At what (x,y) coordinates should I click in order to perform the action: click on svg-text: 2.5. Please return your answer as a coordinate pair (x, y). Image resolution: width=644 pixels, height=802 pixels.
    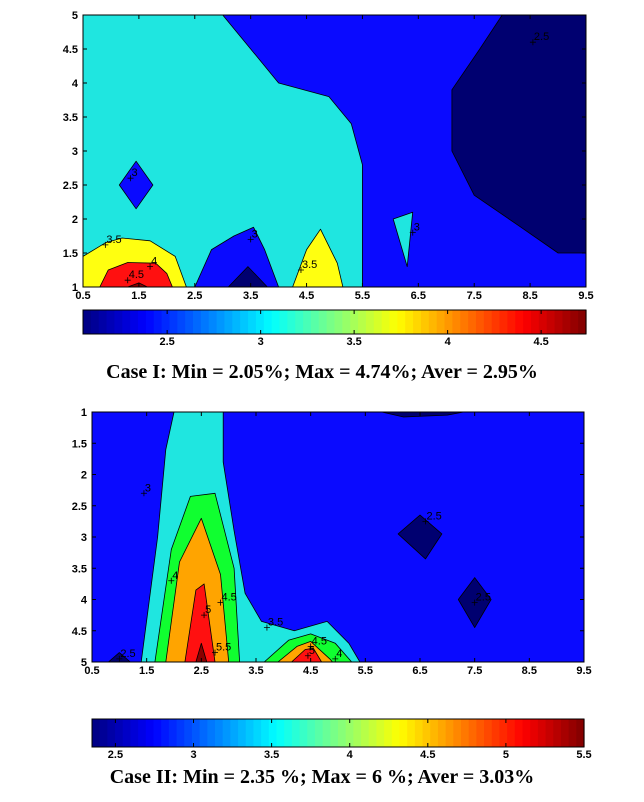
    Looking at the image, I should click on (433, 516).